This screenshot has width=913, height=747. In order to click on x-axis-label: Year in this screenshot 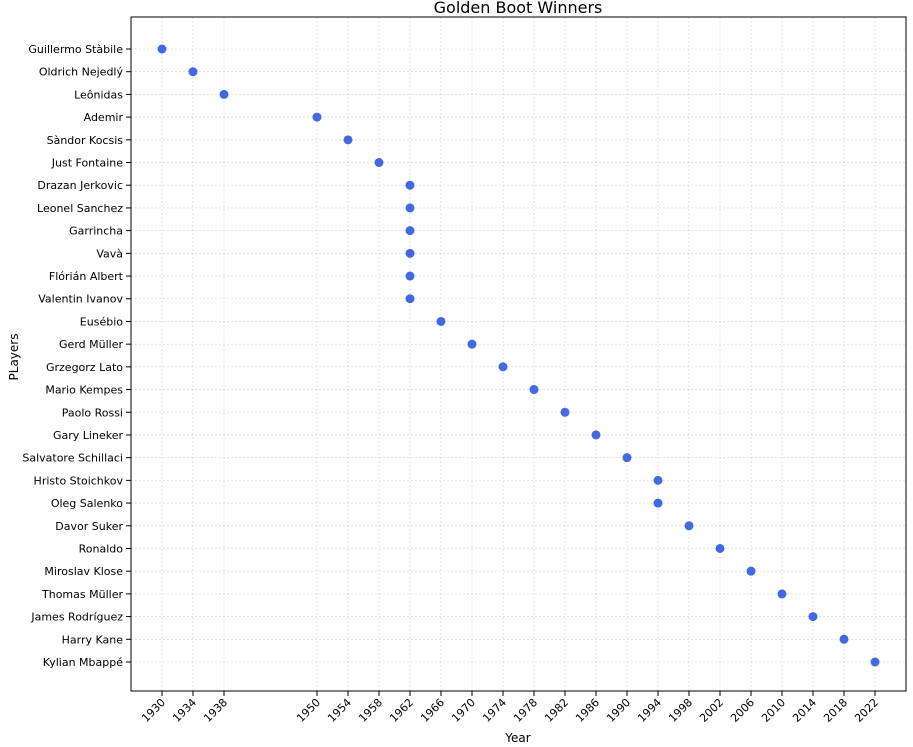, I will do `click(517, 738)`.